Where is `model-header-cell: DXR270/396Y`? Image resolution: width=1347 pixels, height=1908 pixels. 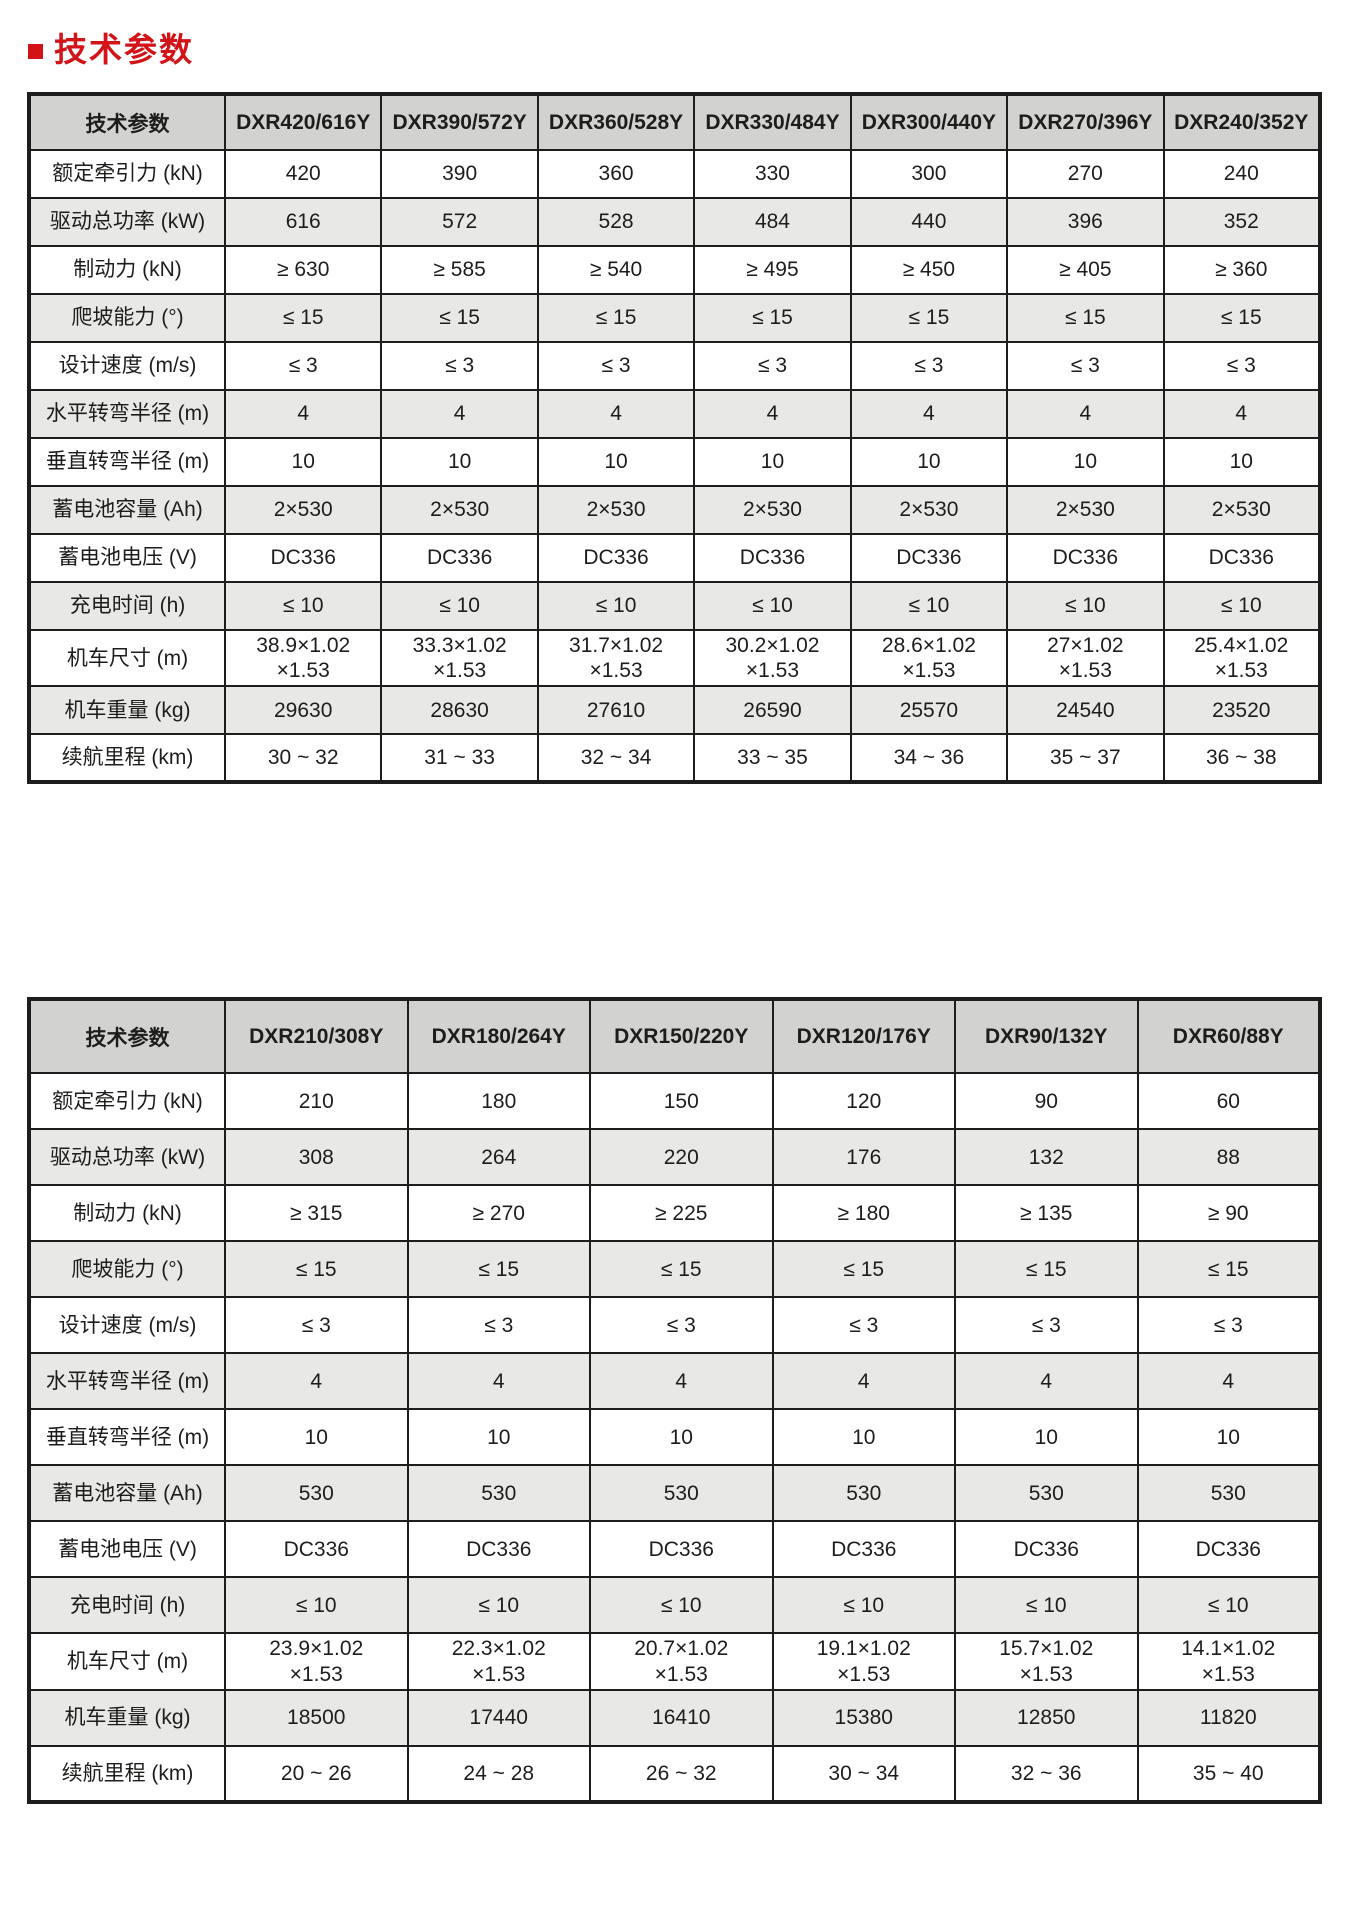
model-header-cell: DXR270/396Y is located at coordinates (1085, 122).